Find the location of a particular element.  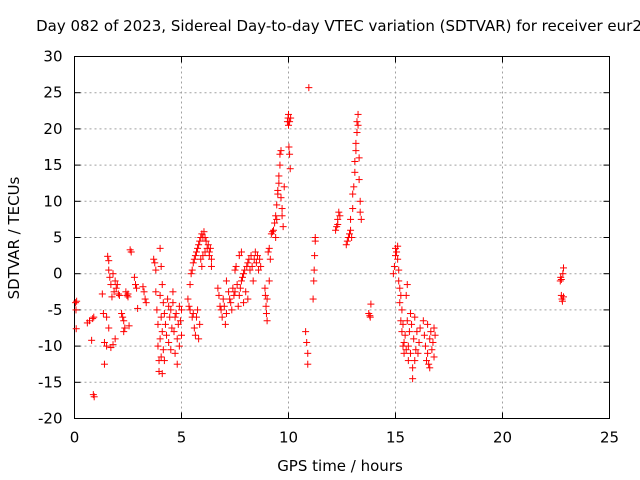

y-tick-label: 30 is located at coordinates (52, 57).